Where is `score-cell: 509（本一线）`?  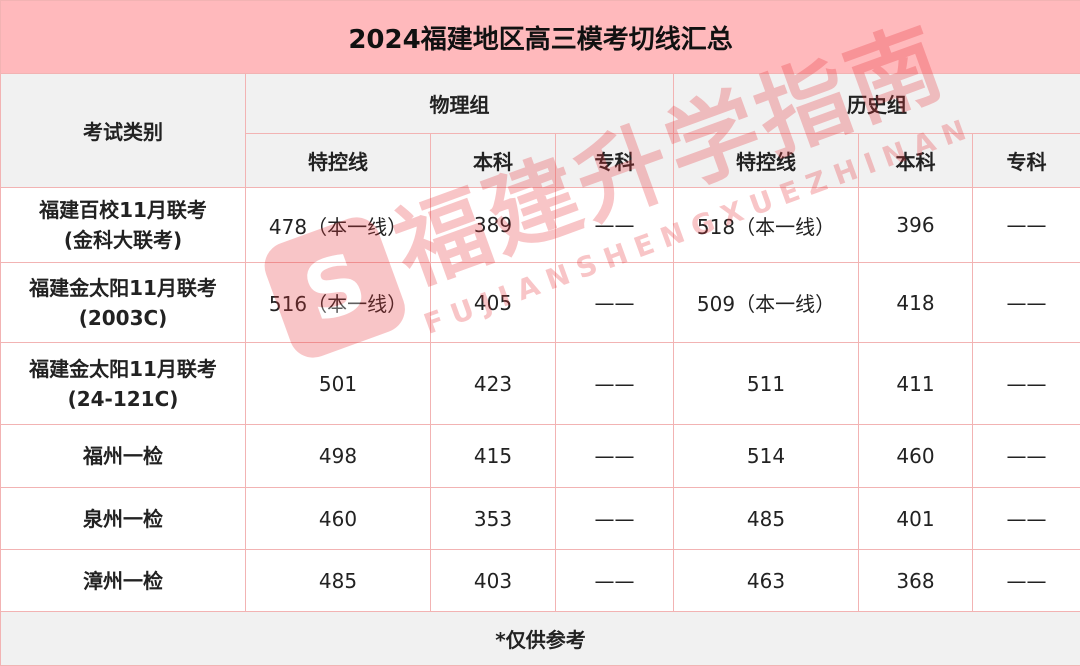
score-cell: 509（本一线） is located at coordinates (766, 303).